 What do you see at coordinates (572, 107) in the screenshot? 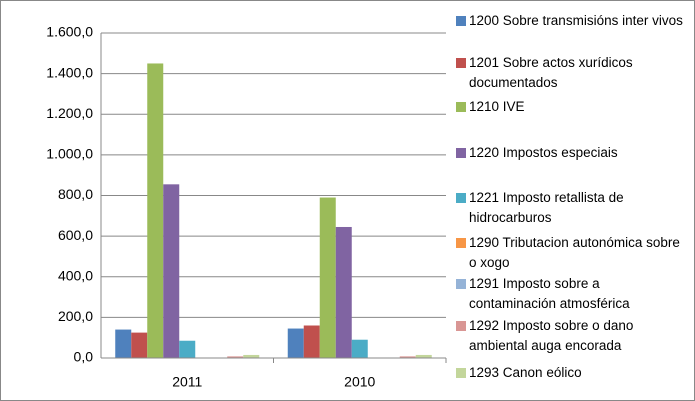
I see `legend-entry: 1210 IVE` at bounding box center [572, 107].